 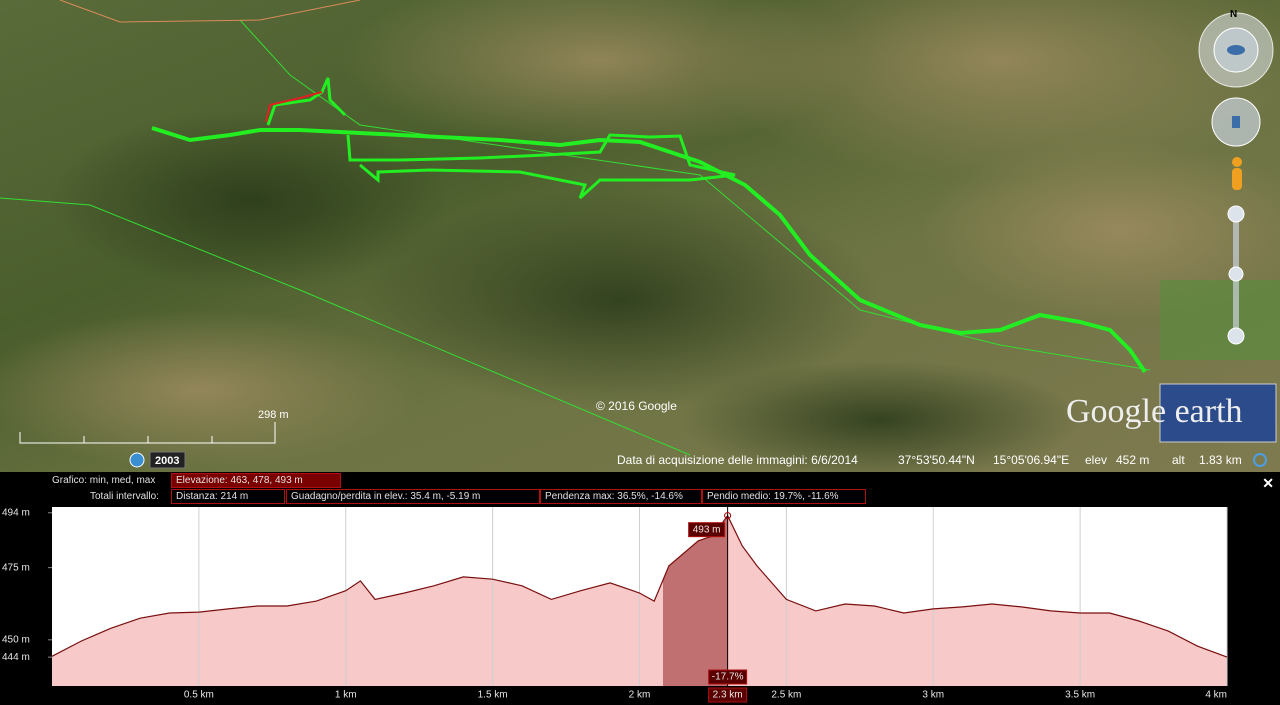 What do you see at coordinates (636, 406) in the screenshot?
I see `copyright: © 2016 Google` at bounding box center [636, 406].